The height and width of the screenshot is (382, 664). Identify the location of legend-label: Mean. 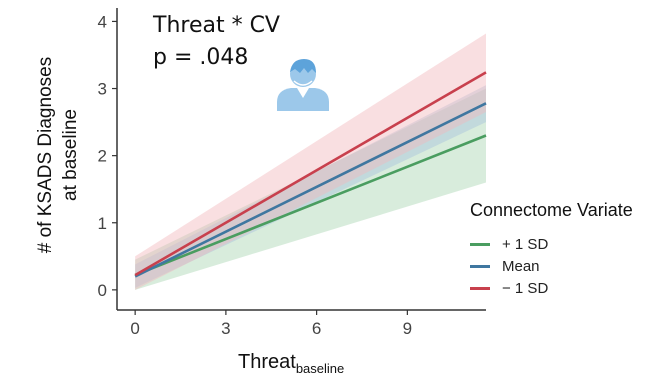
(521, 266).